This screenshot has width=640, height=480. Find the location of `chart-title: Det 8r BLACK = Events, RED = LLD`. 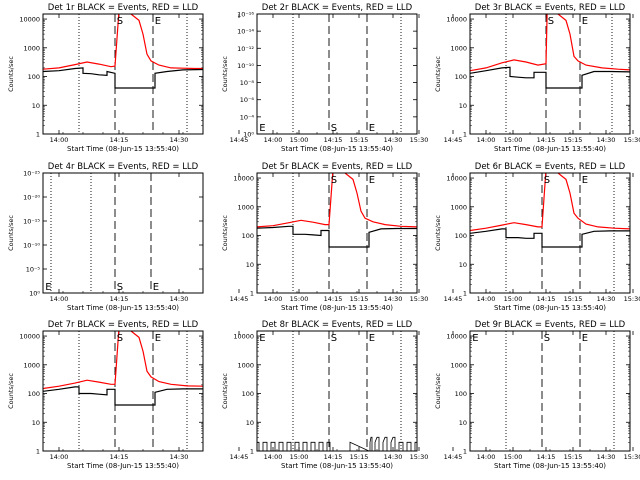

chart-title: Det 8r BLACK = Events, RED = LLD is located at coordinates (337, 325).